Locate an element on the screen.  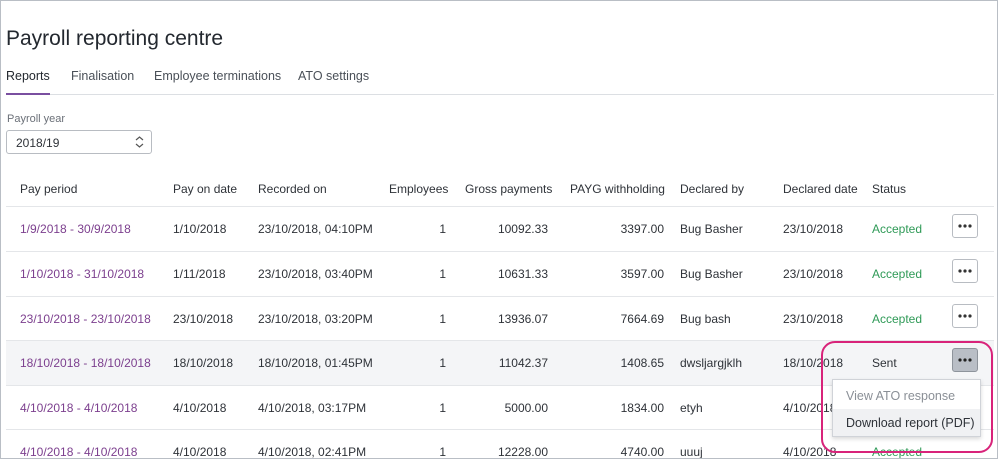
payroll-year-label: Payroll year is located at coordinates (36, 119).